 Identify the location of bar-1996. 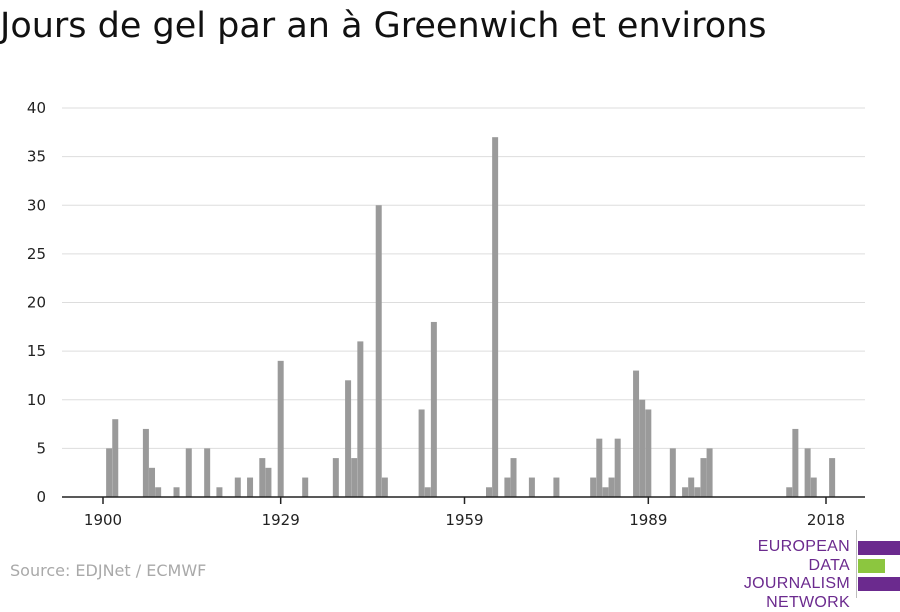
(691, 487).